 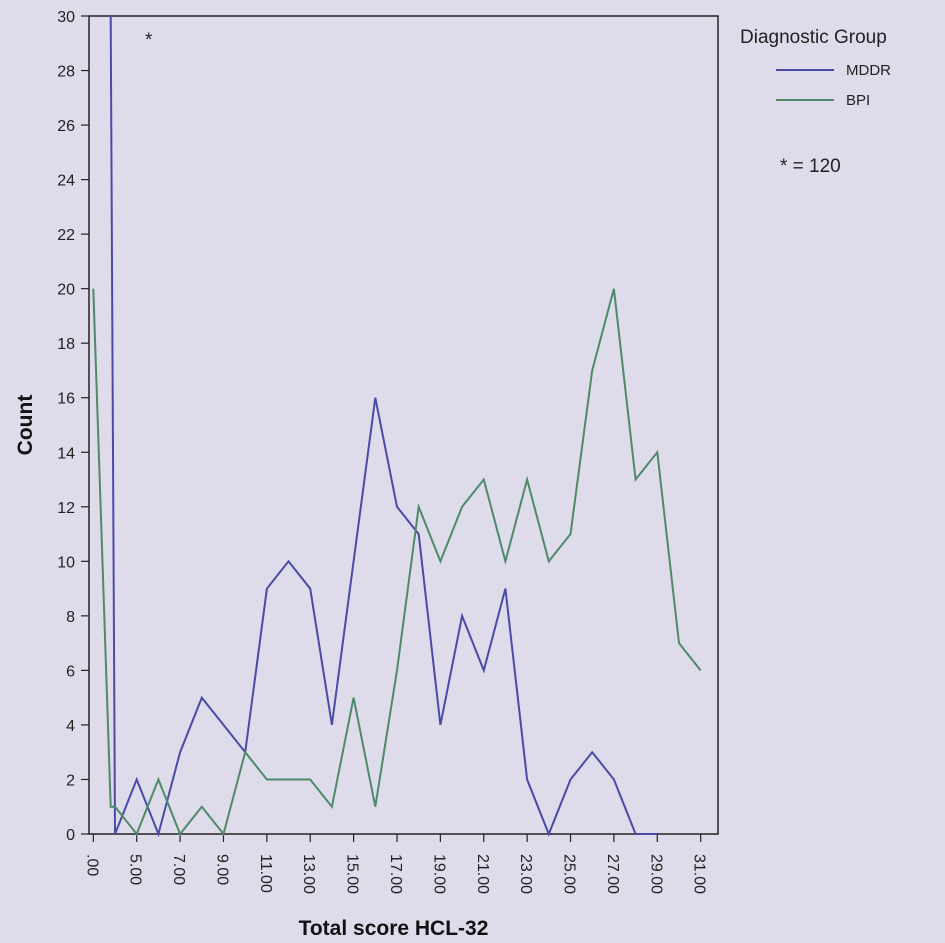 I want to click on x-tick-label: 15.00, so click(x=352, y=874).